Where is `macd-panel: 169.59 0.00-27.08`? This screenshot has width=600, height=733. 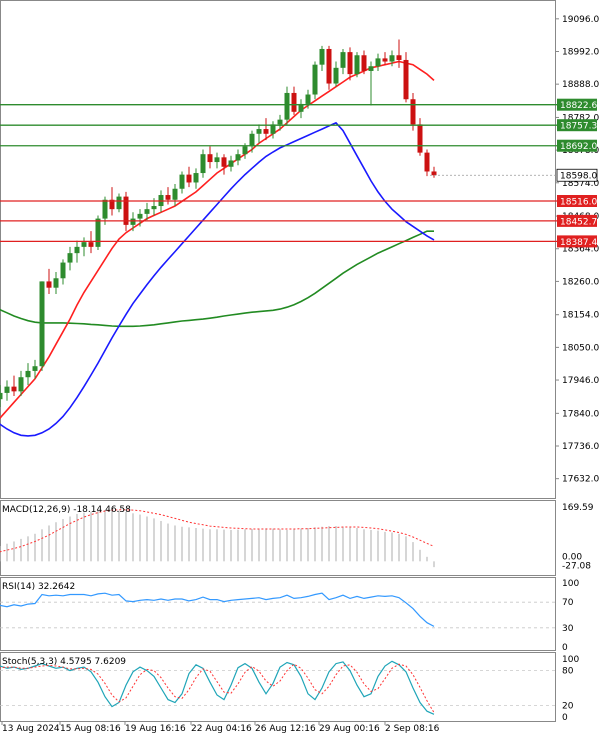
macd-panel: 169.59 0.00-27.08 is located at coordinates (297, 537).